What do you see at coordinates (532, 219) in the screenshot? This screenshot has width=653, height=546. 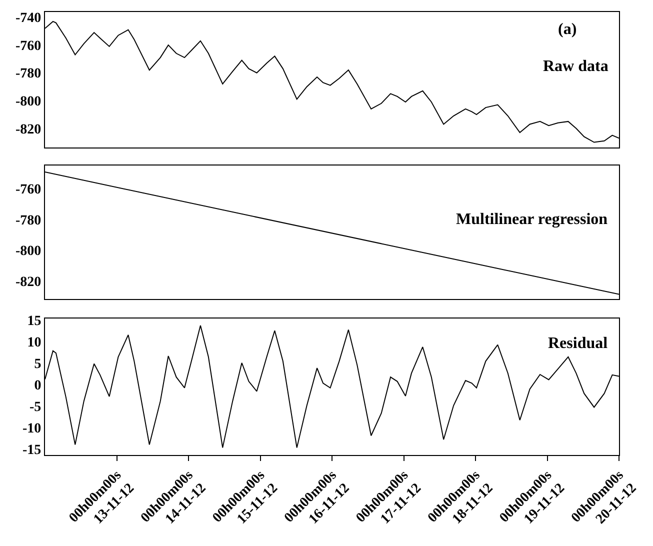 I see `annotation: Multilinear regression` at bounding box center [532, 219].